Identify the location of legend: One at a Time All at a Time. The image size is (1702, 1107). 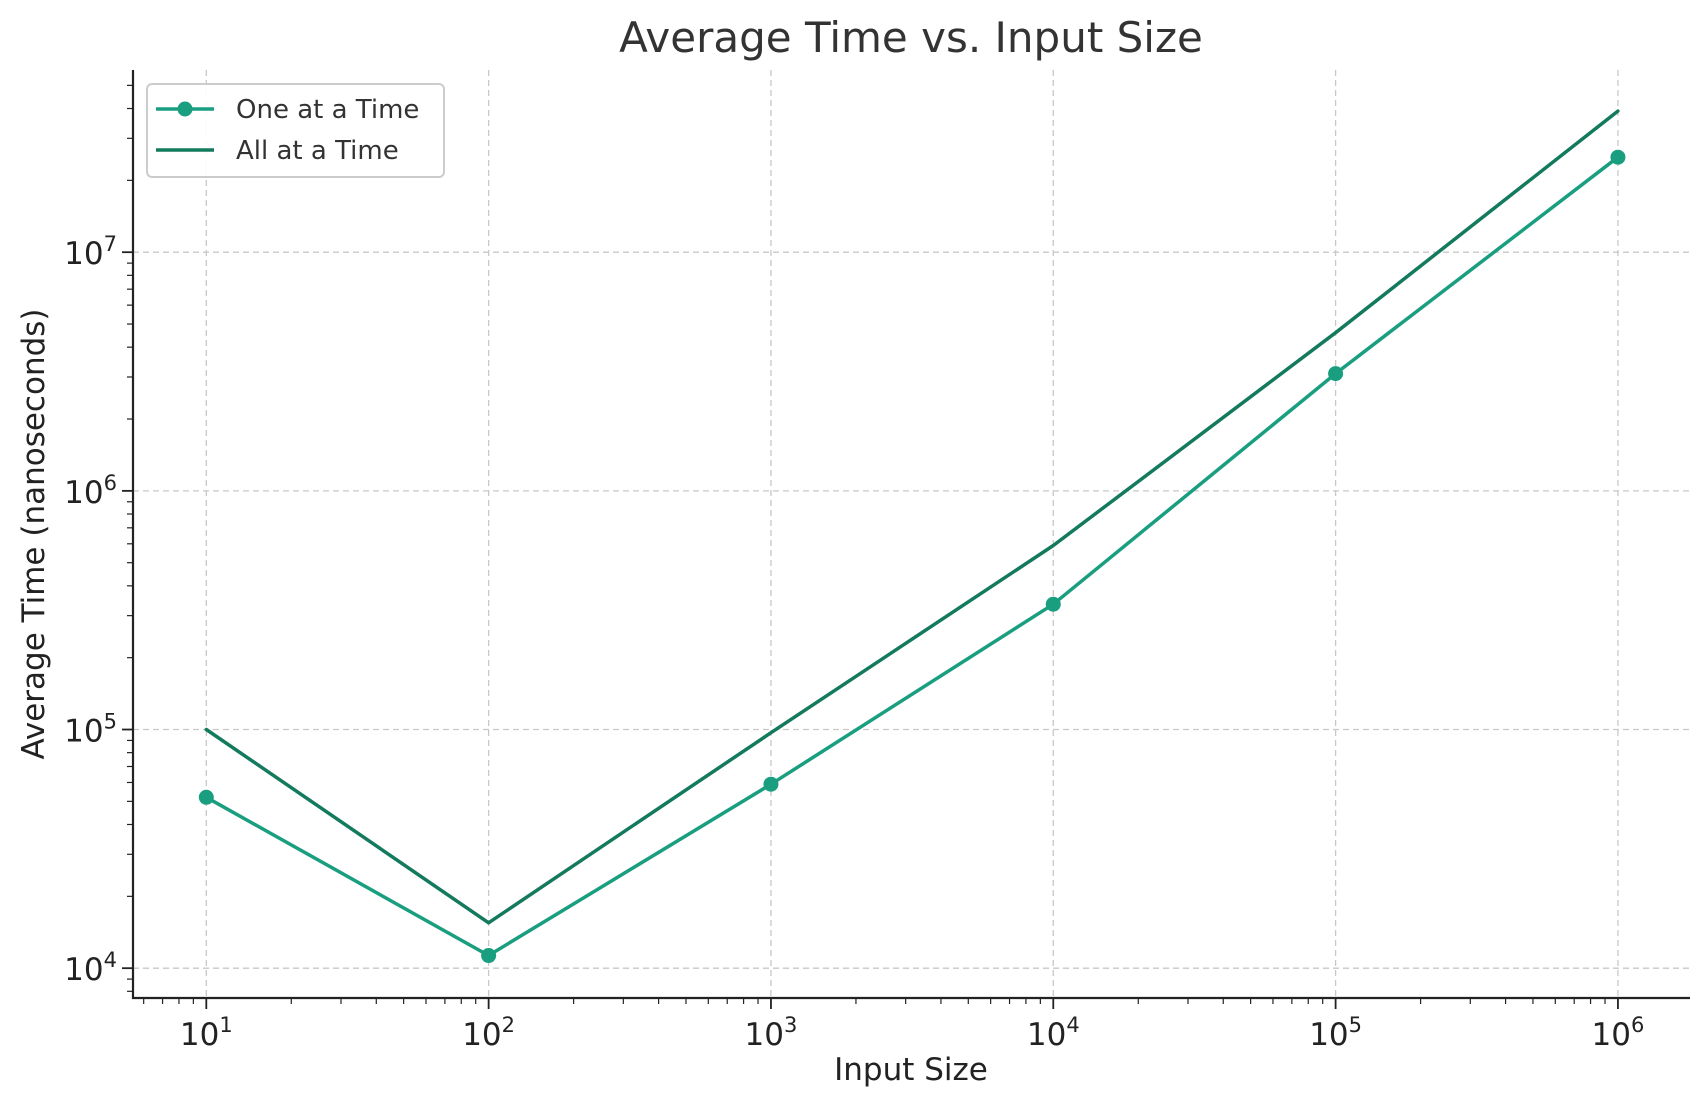
(295, 130).